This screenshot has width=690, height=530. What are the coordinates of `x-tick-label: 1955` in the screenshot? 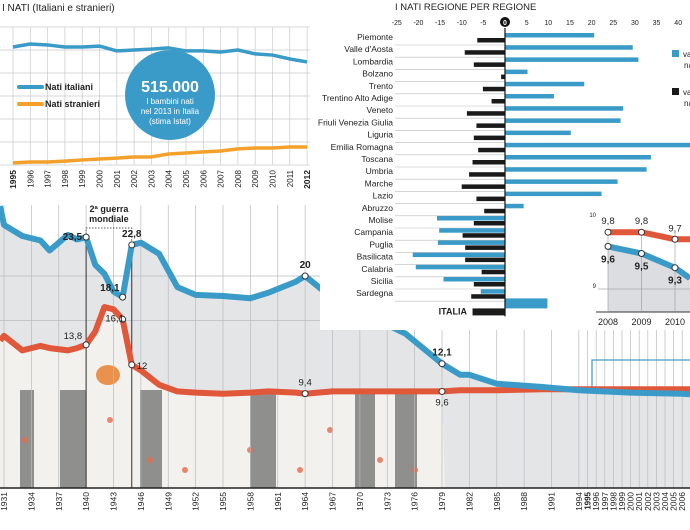 It's located at (223, 501).